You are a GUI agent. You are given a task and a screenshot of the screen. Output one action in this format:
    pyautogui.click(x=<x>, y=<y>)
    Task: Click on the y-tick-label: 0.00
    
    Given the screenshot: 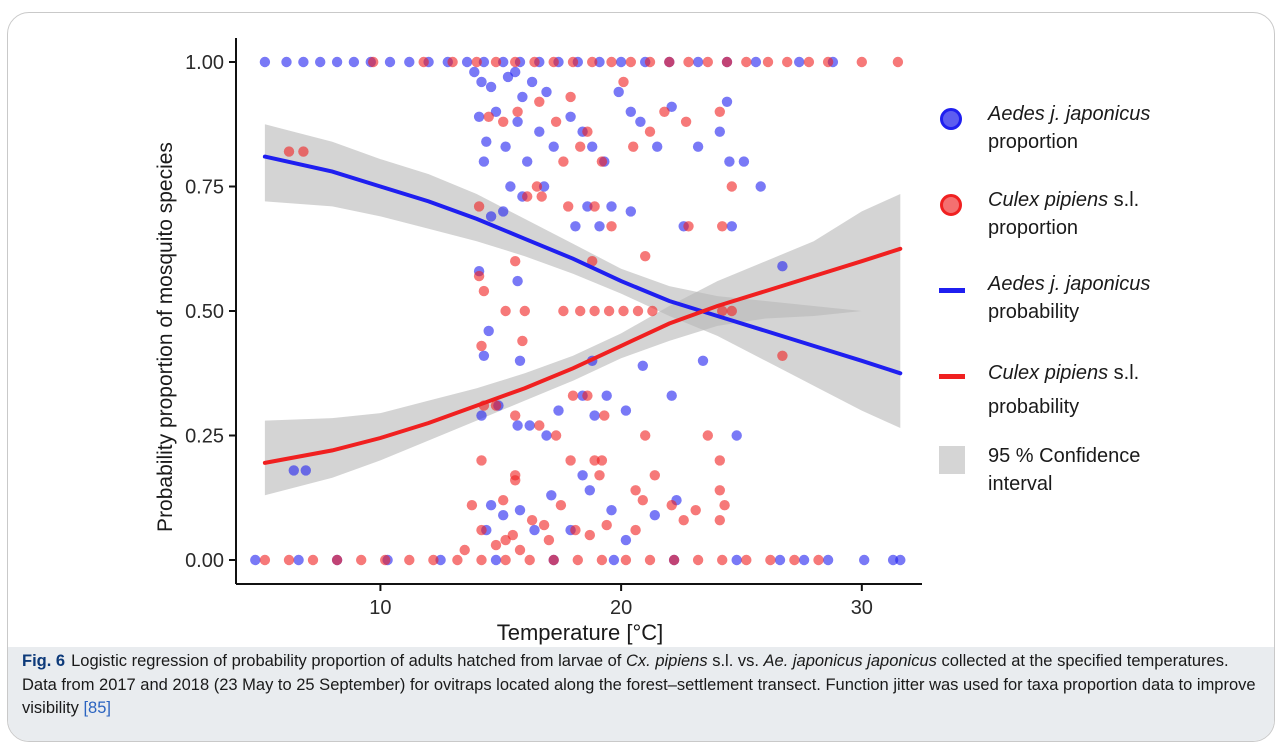 What is the action you would take?
    pyautogui.click(x=204, y=561)
    